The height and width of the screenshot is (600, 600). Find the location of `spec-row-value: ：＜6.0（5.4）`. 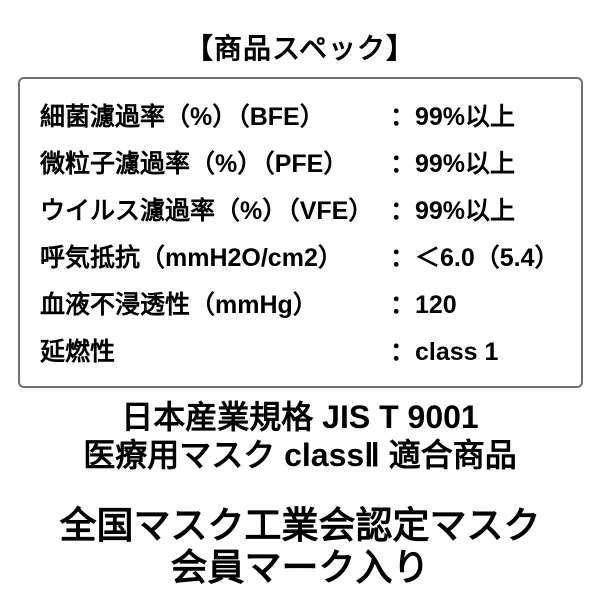

spec-row-value: ：＜6.0（5.4） is located at coordinates (475, 257).